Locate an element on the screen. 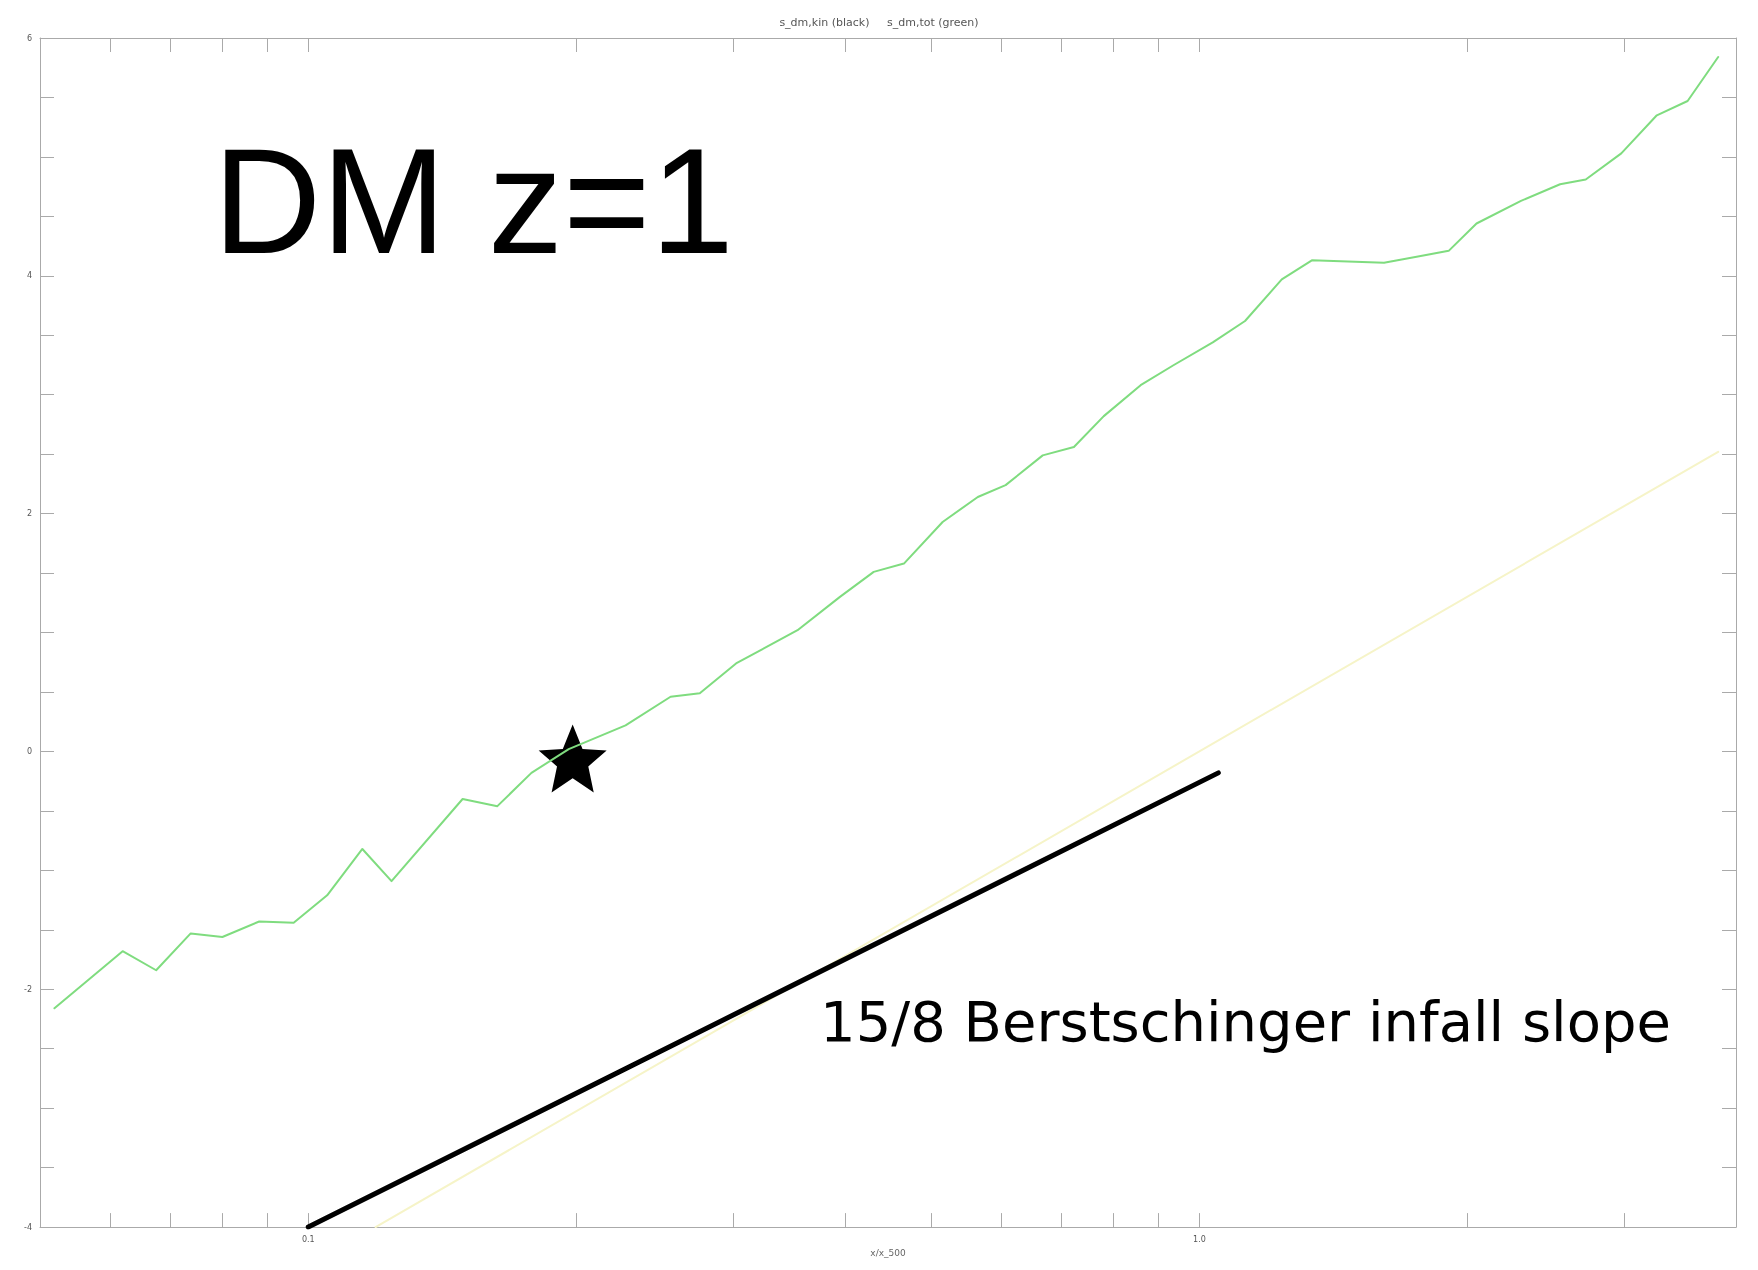  x-tick-label: 0.1 is located at coordinates (308, 1239).